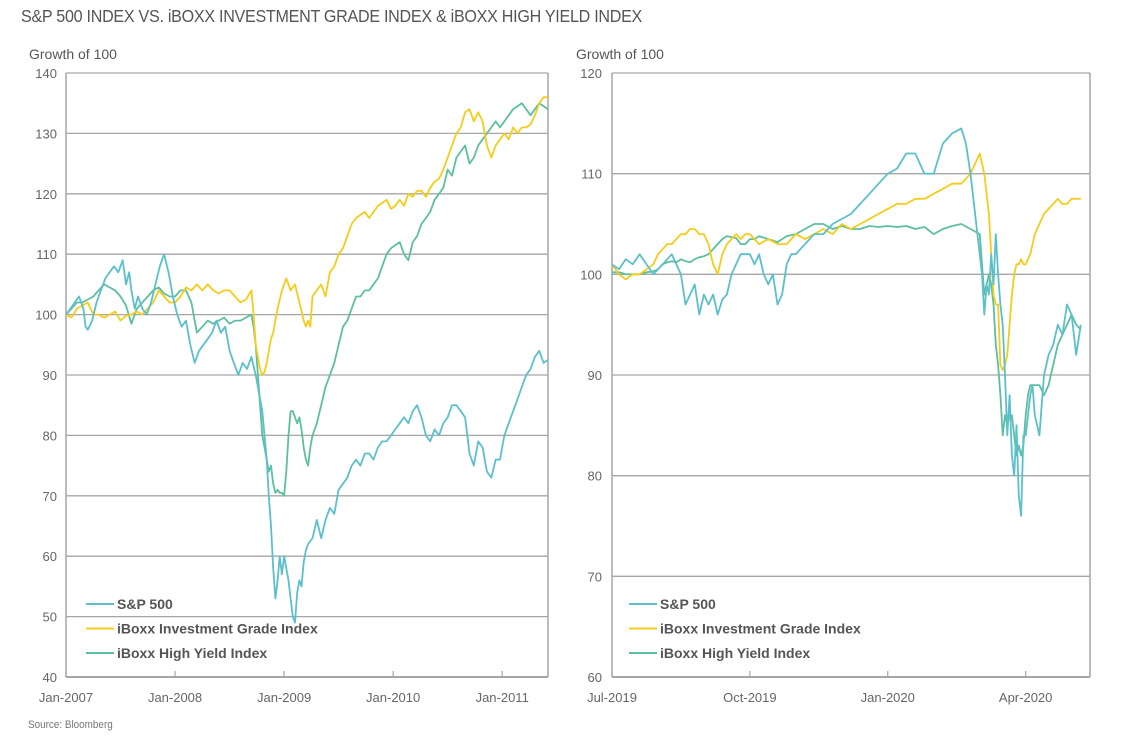 The height and width of the screenshot is (736, 1136). I want to click on series-line-ig, so click(846, 261).